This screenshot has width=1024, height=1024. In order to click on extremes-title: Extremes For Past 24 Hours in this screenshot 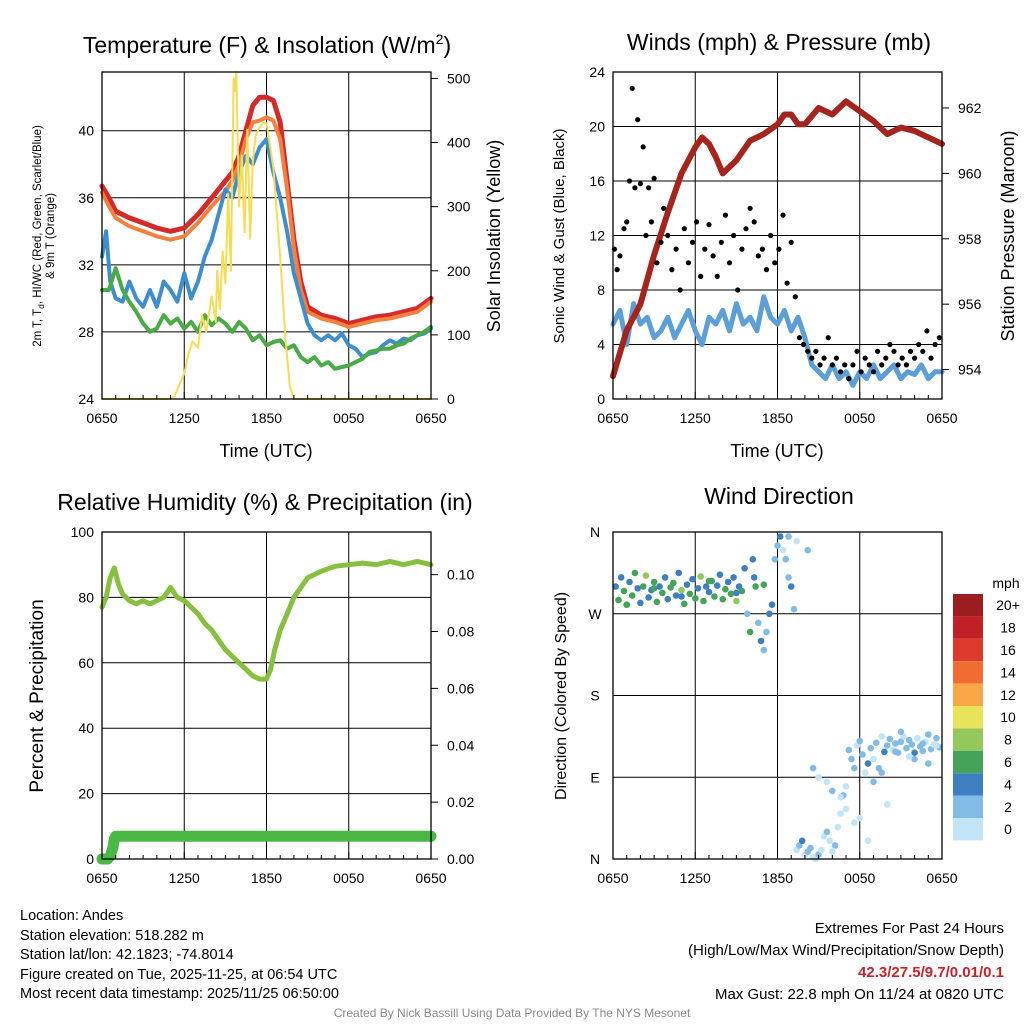, I will do `click(909, 928)`.